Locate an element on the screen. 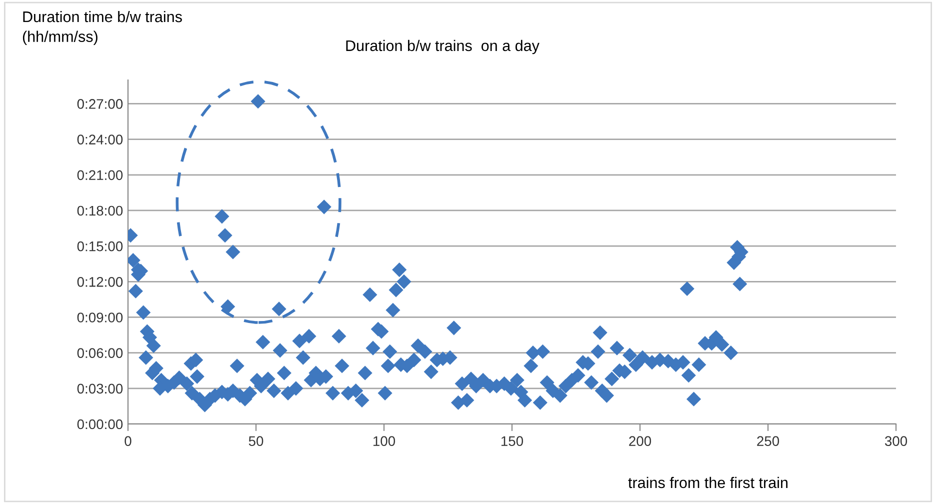 The width and height of the screenshot is (936, 504). x-tick-label: 50 is located at coordinates (256, 441).